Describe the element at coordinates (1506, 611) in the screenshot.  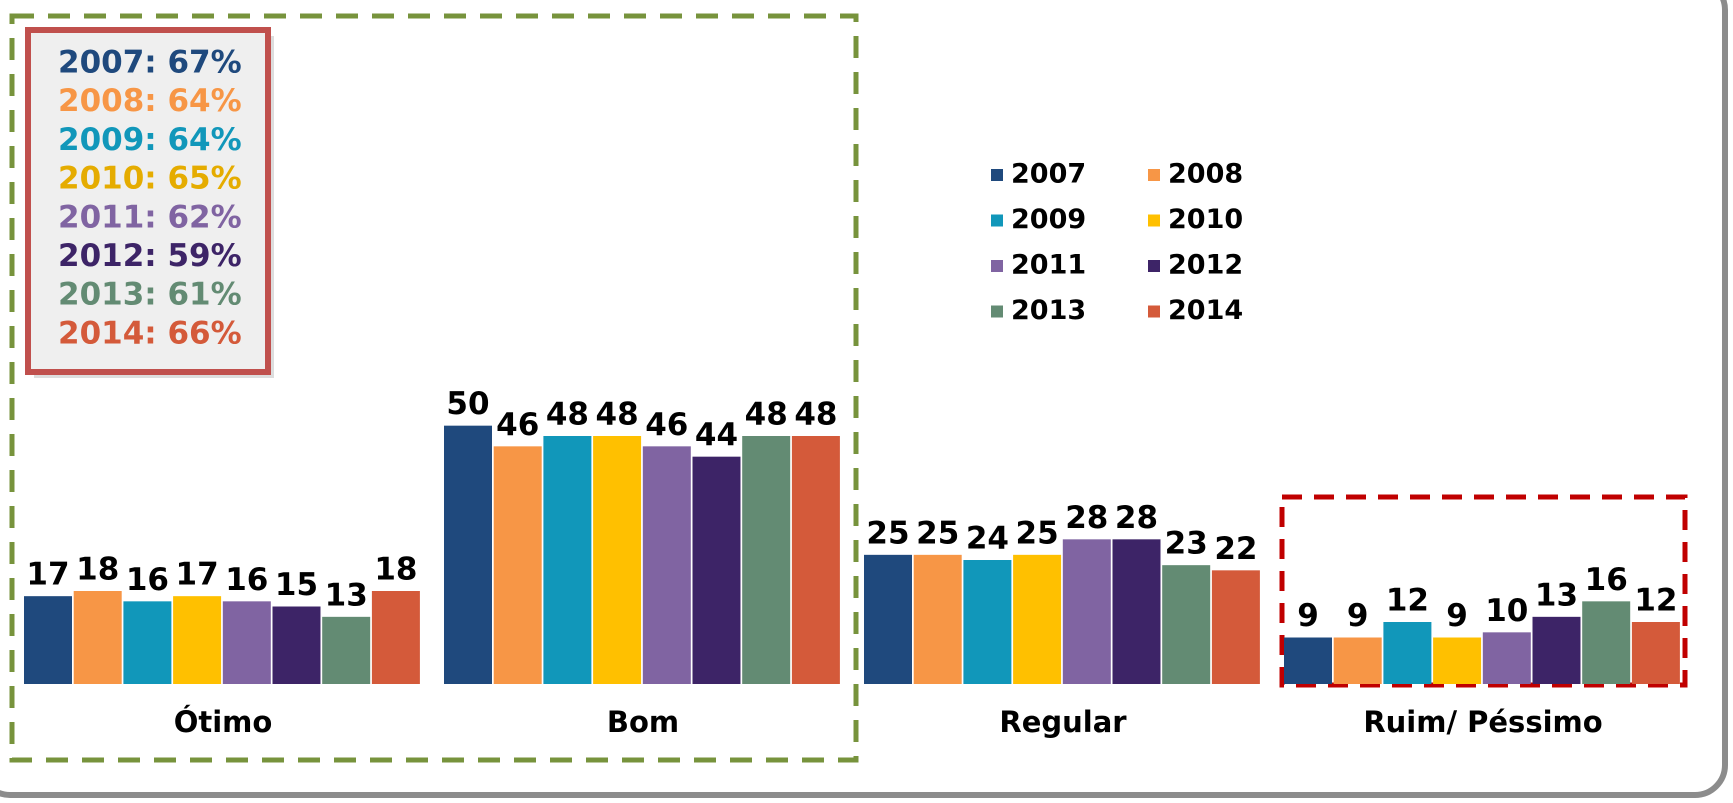
I see `data-label: 10` at that location.